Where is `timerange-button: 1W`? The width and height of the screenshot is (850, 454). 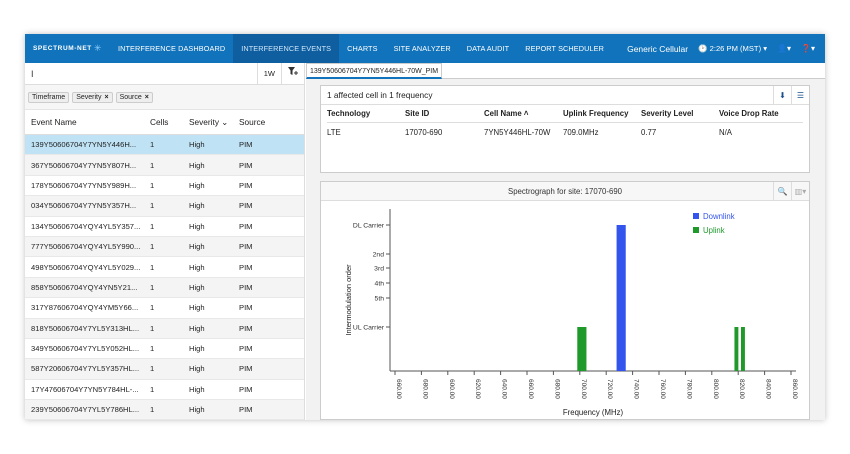
timerange-button: 1W is located at coordinates (268, 73).